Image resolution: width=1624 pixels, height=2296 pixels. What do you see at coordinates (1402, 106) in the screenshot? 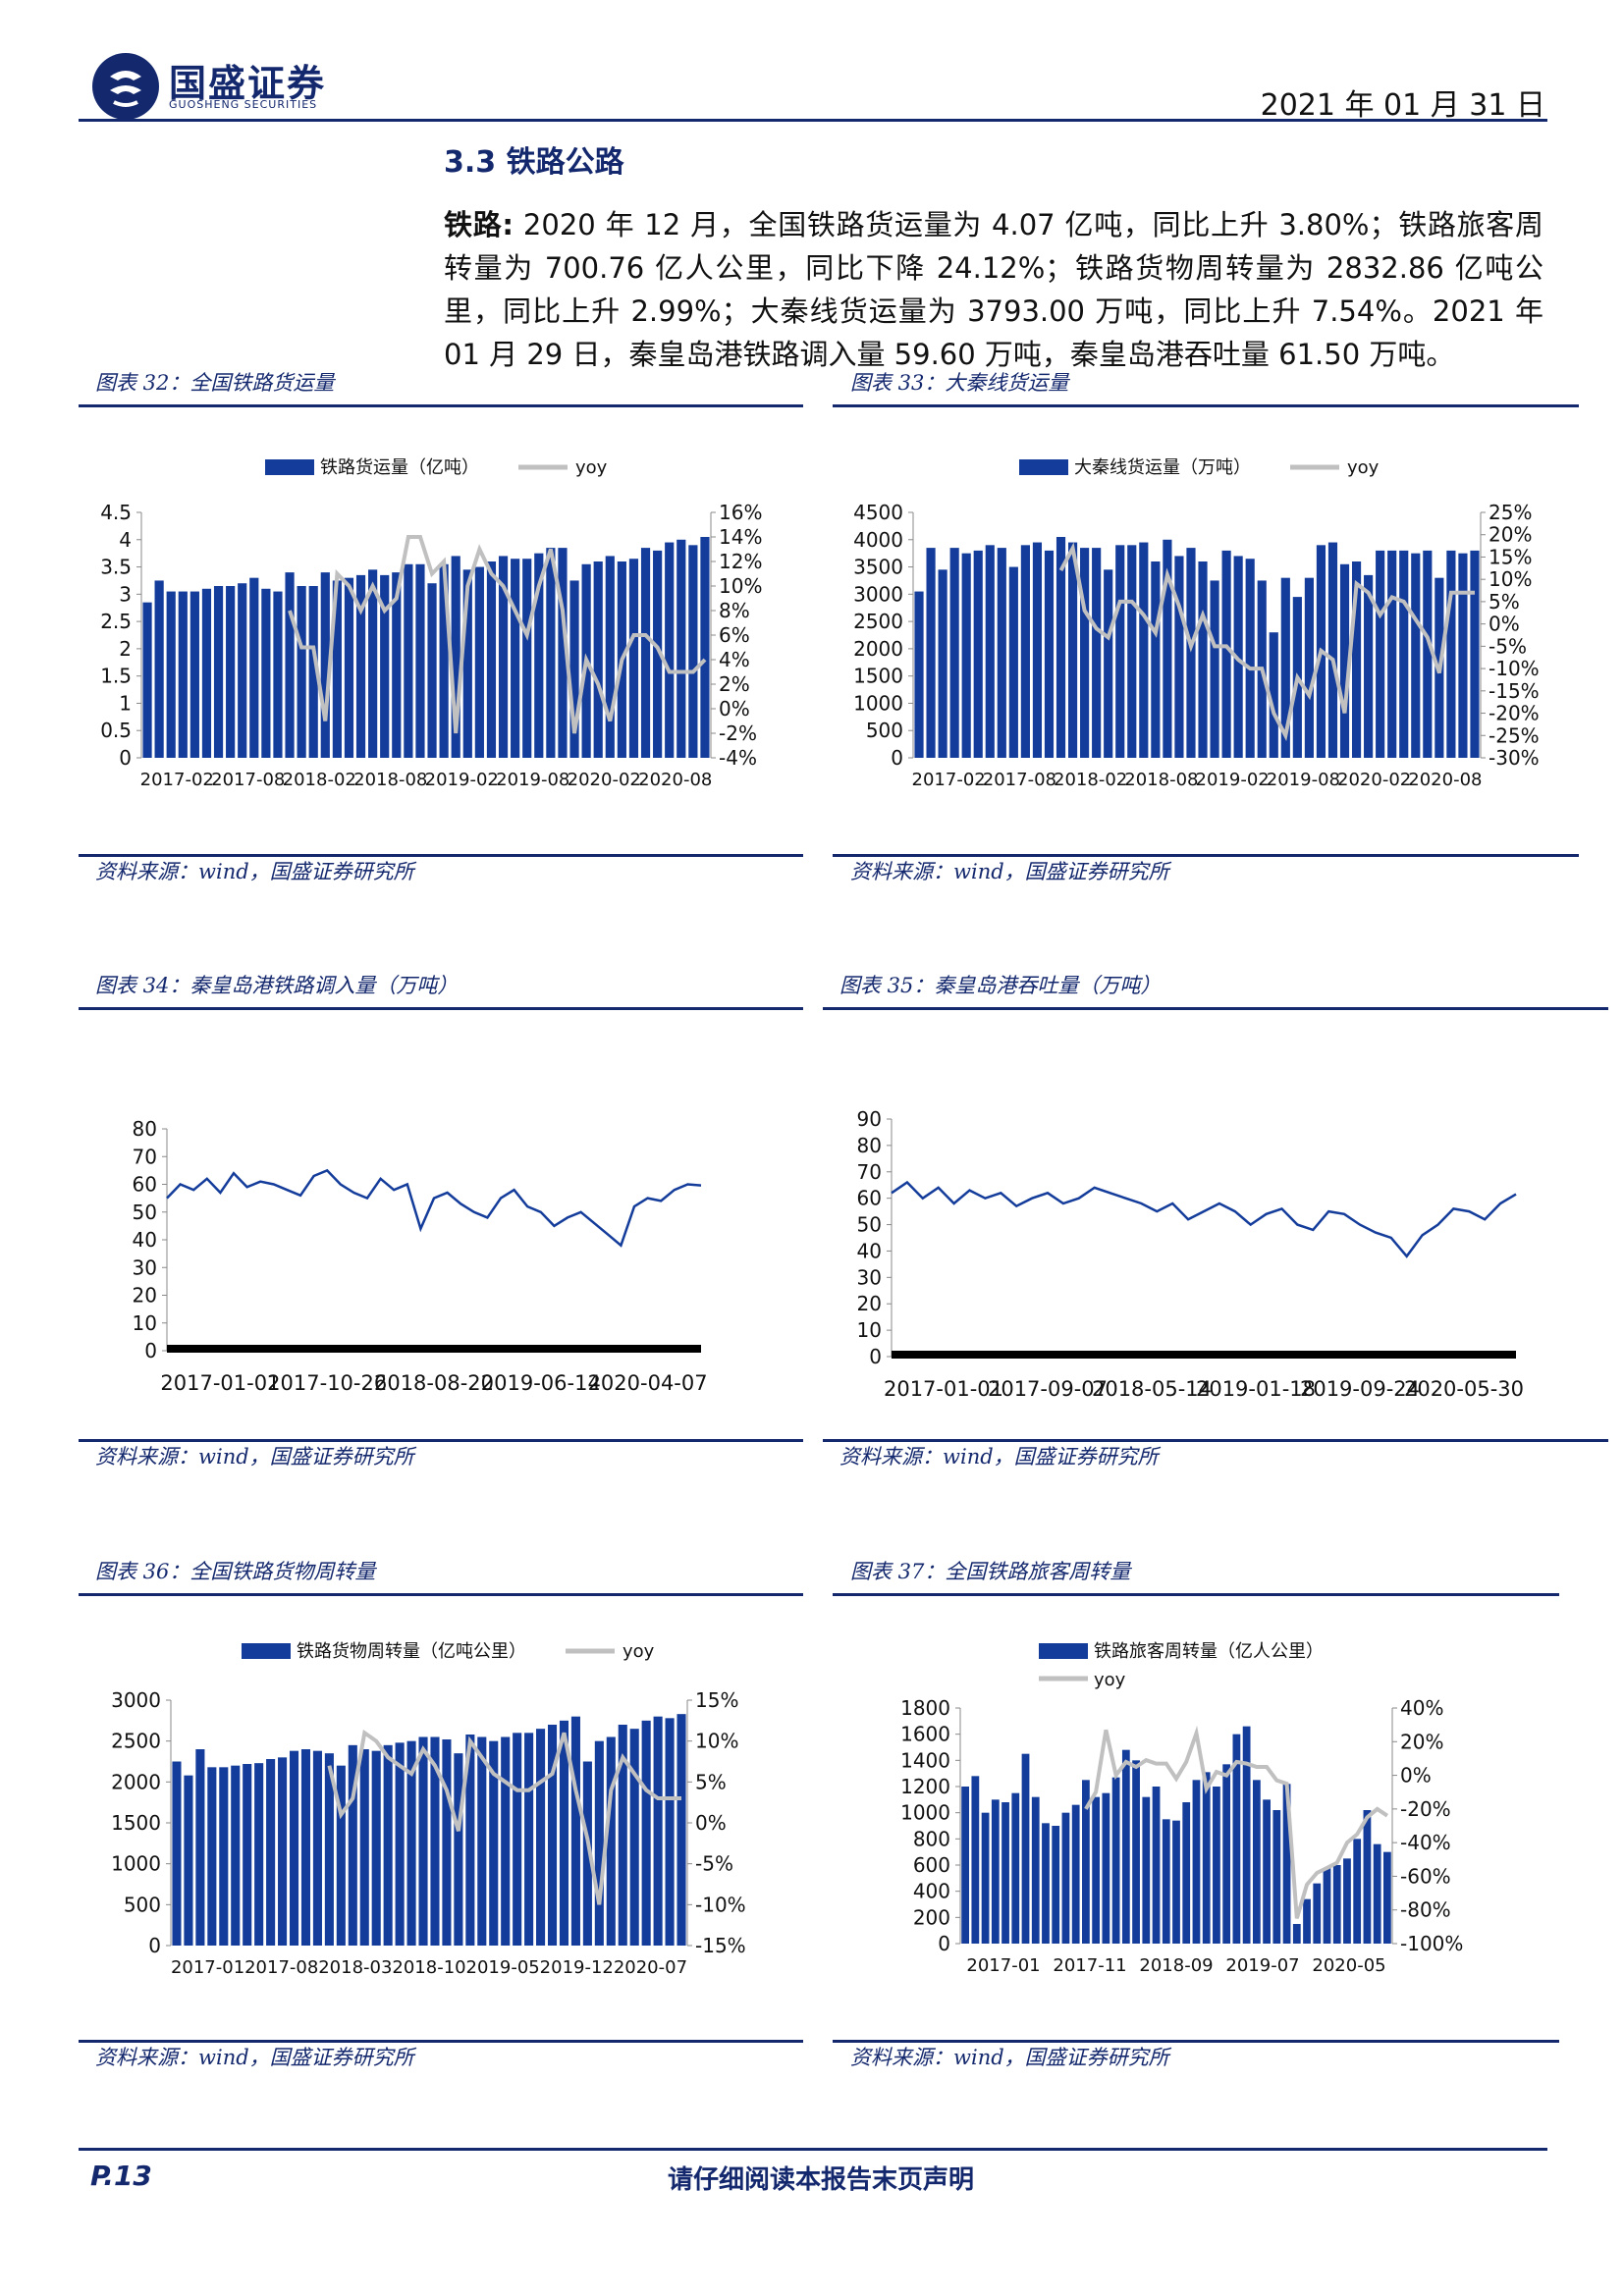
I see `report-date: 2021 年 01 月 31 日` at bounding box center [1402, 106].